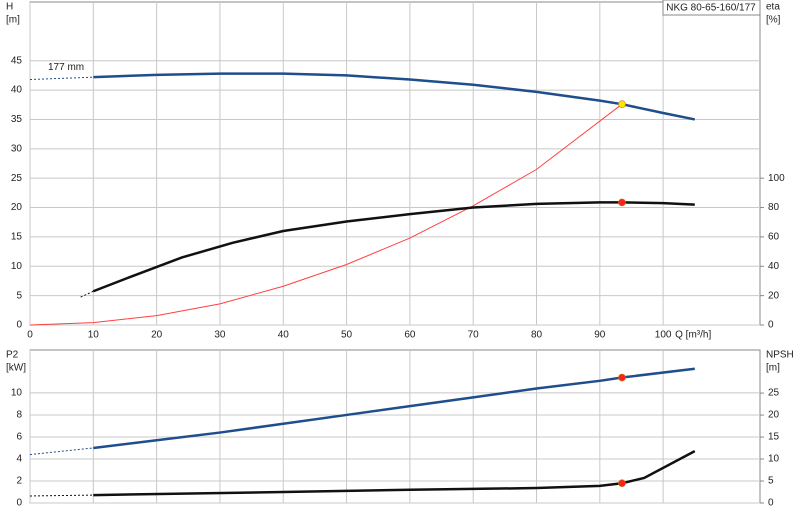  I want to click on y2-axis-label: eta, so click(773, 7).